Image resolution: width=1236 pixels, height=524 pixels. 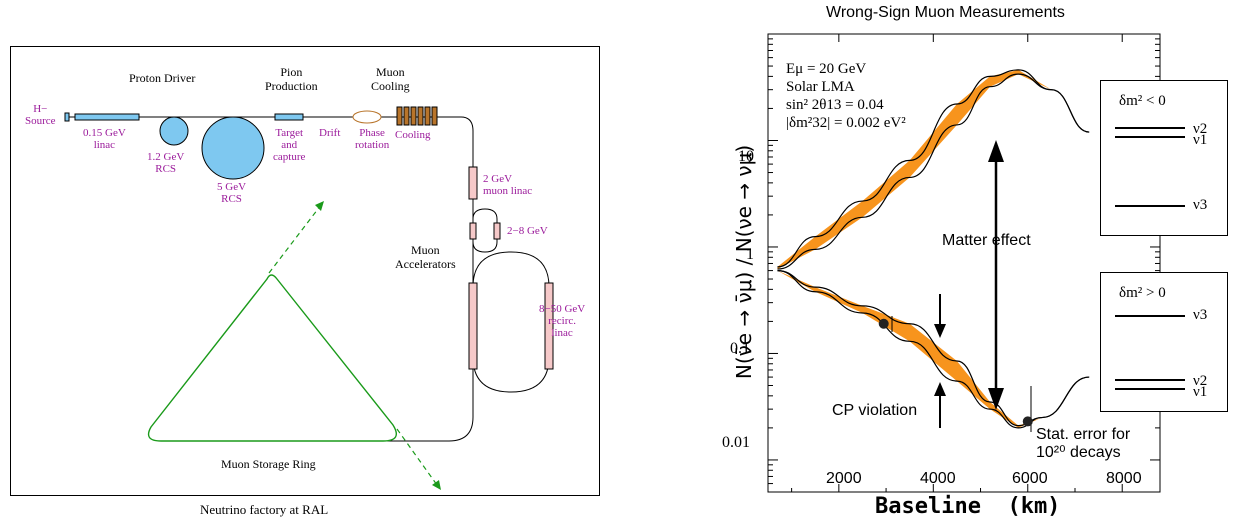 I want to click on label-proton-driver: Proton Driver, so click(x=162, y=78).